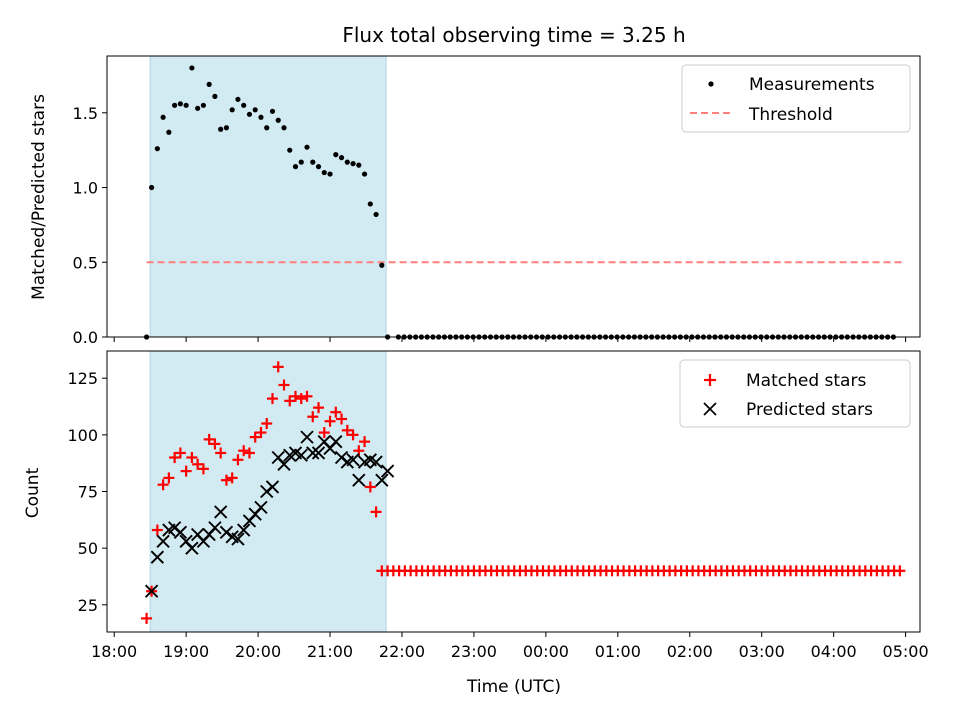 Image resolution: width=960 pixels, height=720 pixels. Describe the element at coordinates (510, 339) in the screenshot. I see `top-x-axis` at that location.